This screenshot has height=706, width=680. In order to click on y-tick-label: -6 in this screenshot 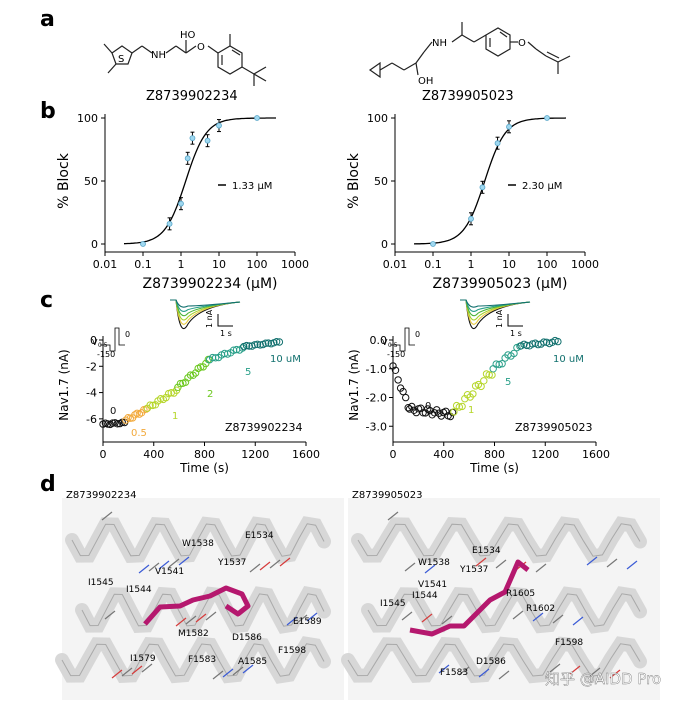, I will do `click(91, 419)`.